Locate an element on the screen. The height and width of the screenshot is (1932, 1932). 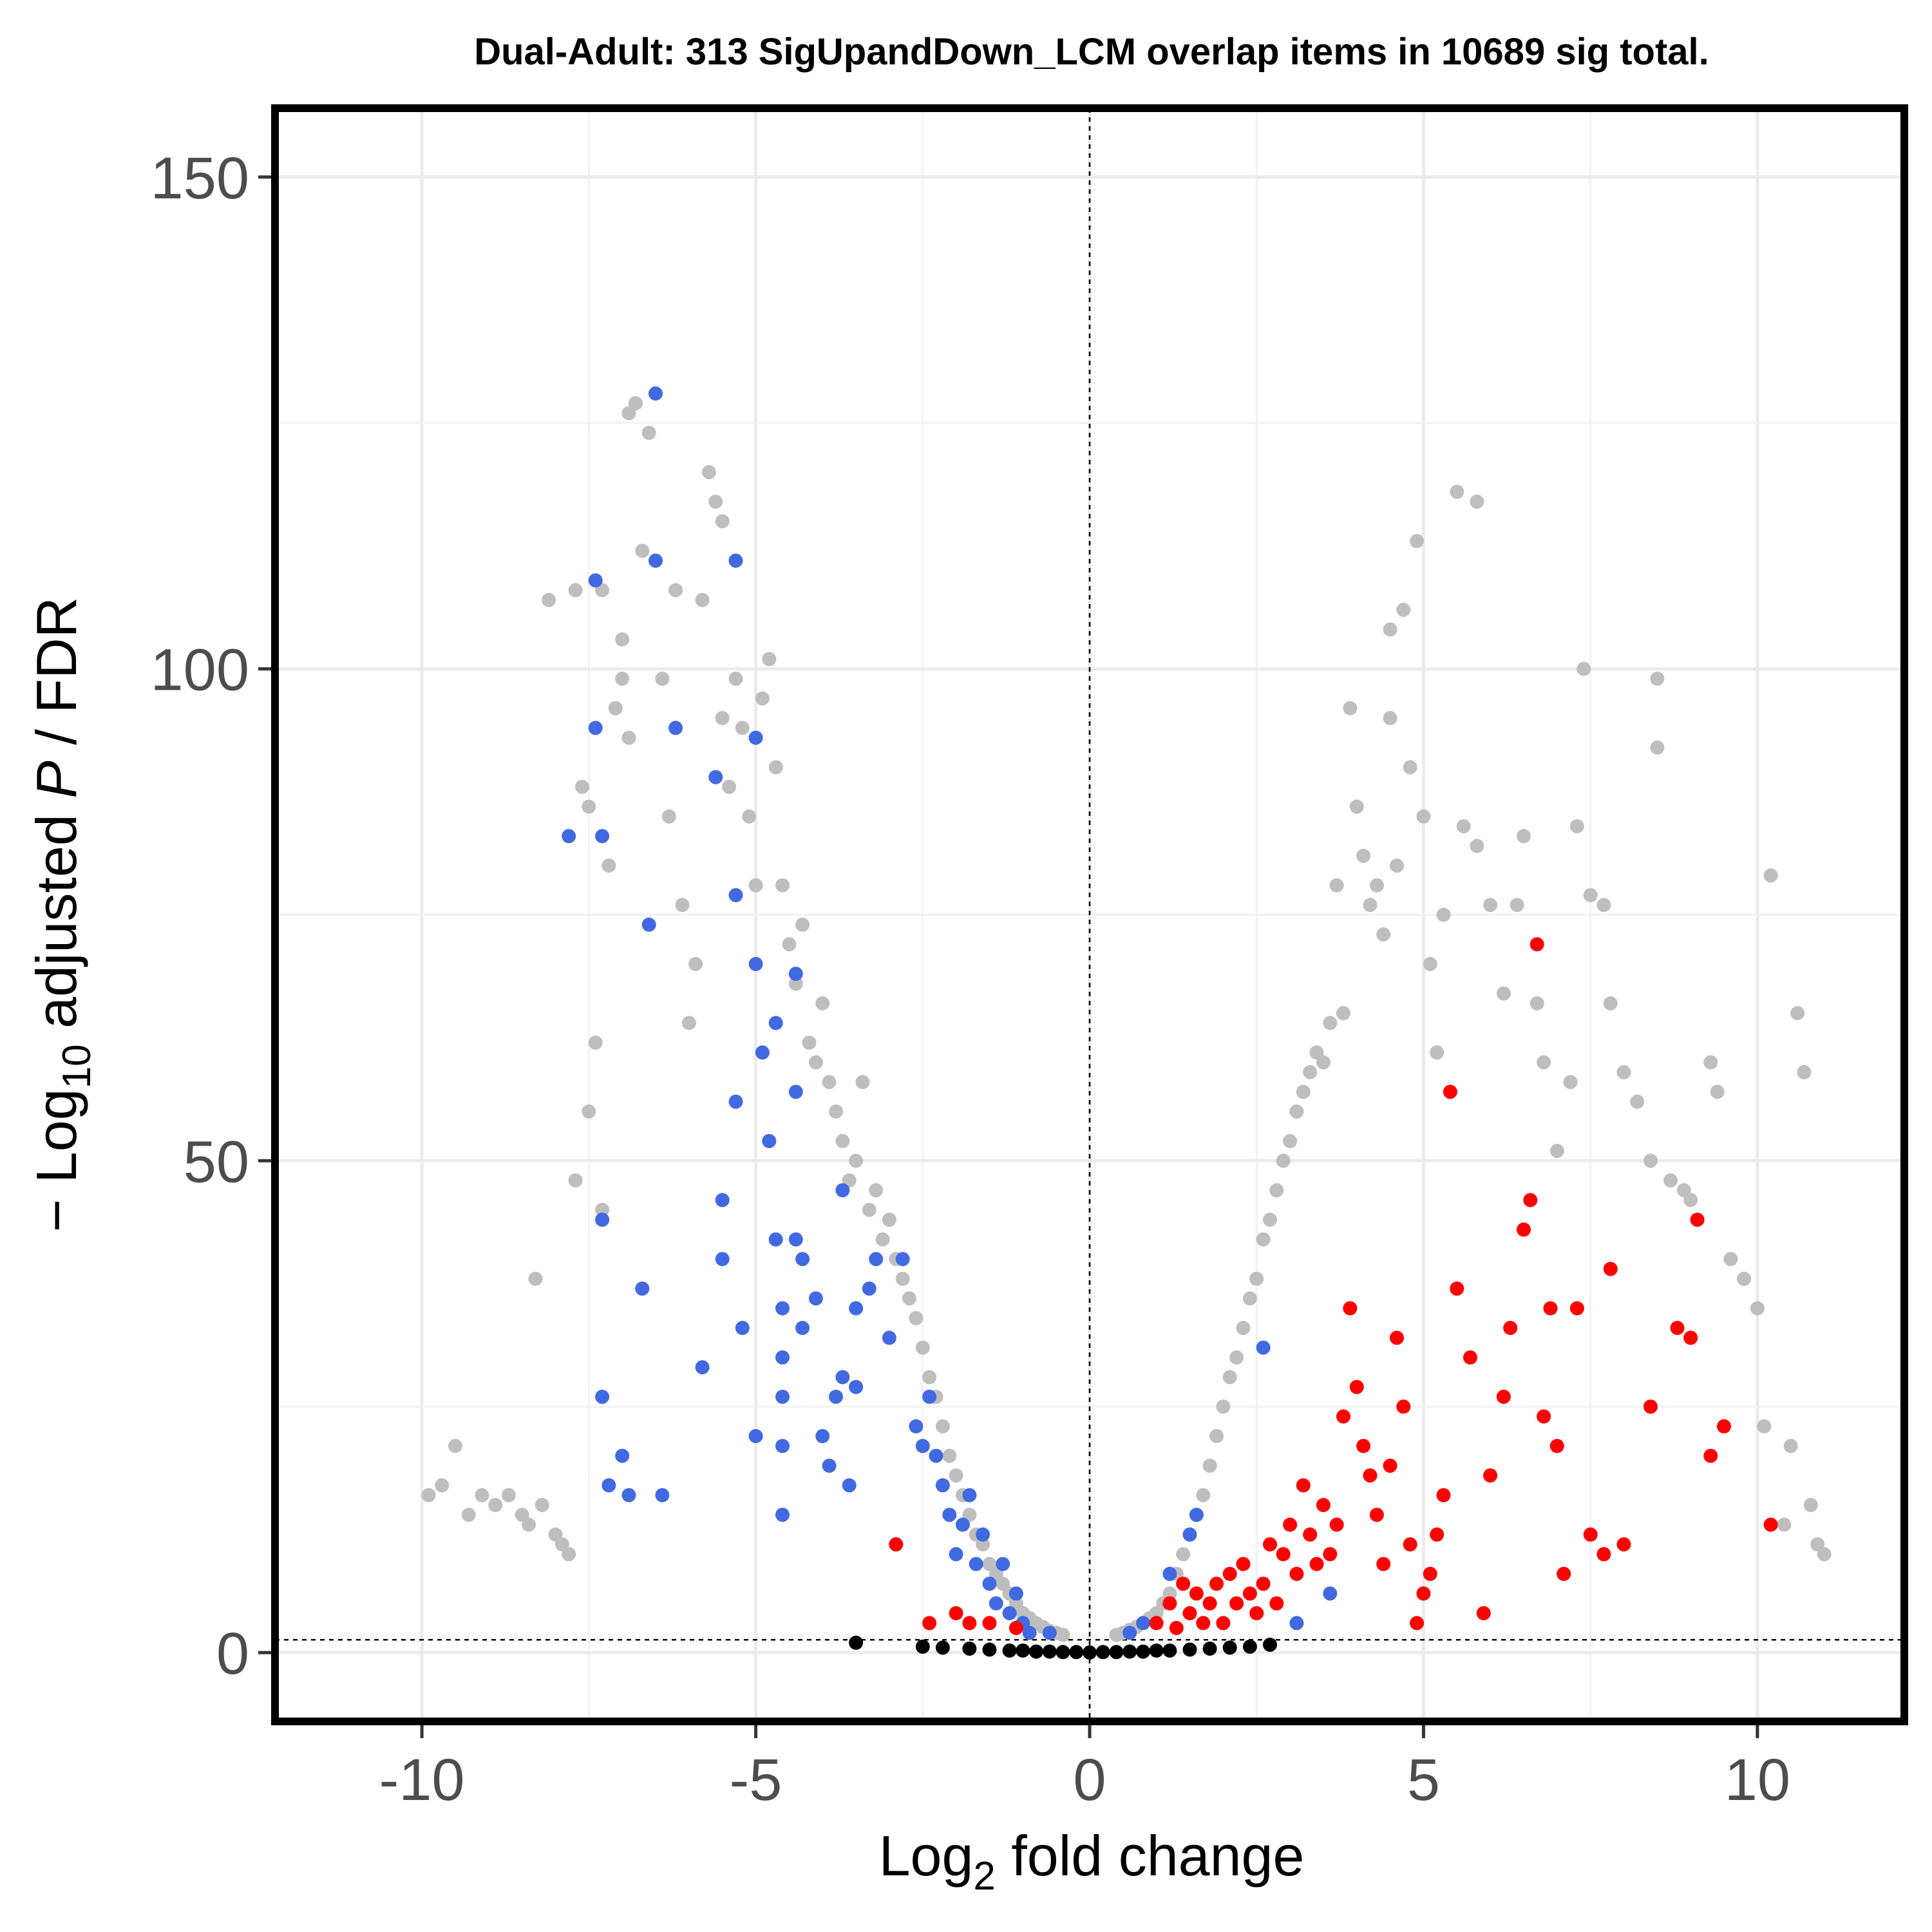
y-tick-label: 50 is located at coordinates (216, 1162).